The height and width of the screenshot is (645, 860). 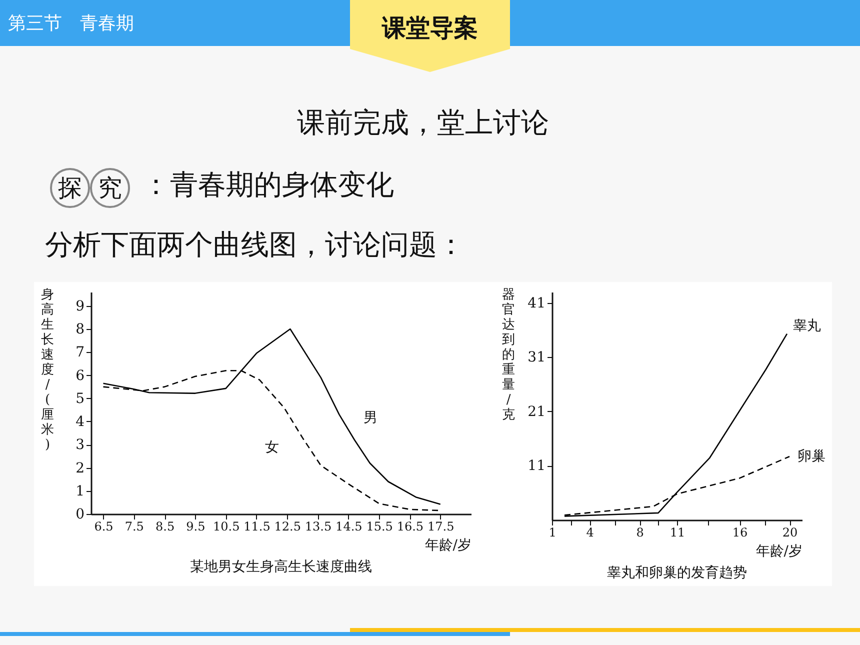 What do you see at coordinates (440, 527) in the screenshot?
I see `x-tick-label: 17.5` at bounding box center [440, 527].